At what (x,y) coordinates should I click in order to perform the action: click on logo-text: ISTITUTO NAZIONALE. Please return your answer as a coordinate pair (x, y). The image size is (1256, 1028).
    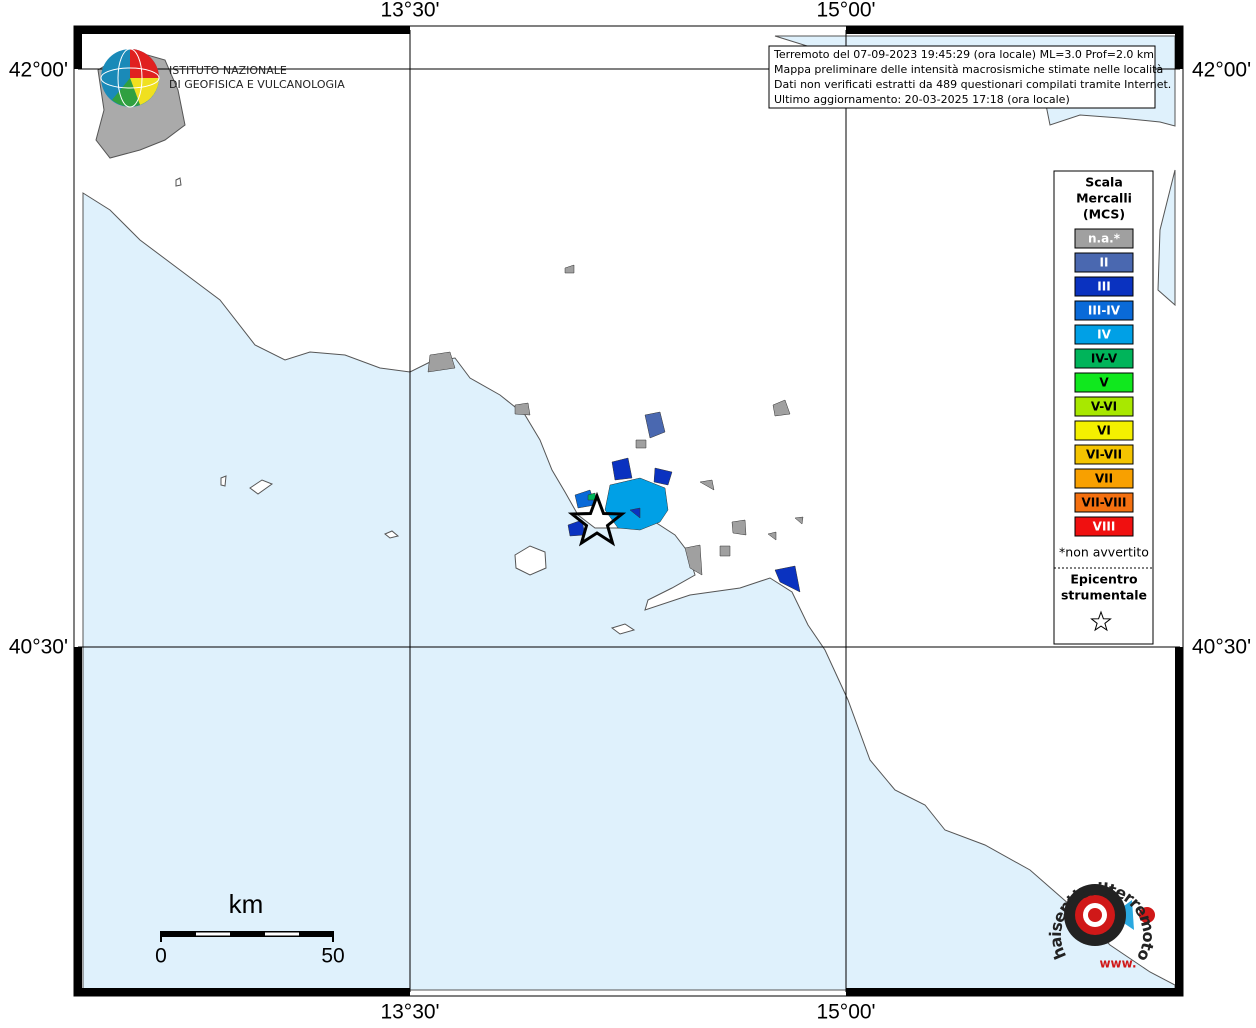
    Looking at the image, I should click on (228, 70).